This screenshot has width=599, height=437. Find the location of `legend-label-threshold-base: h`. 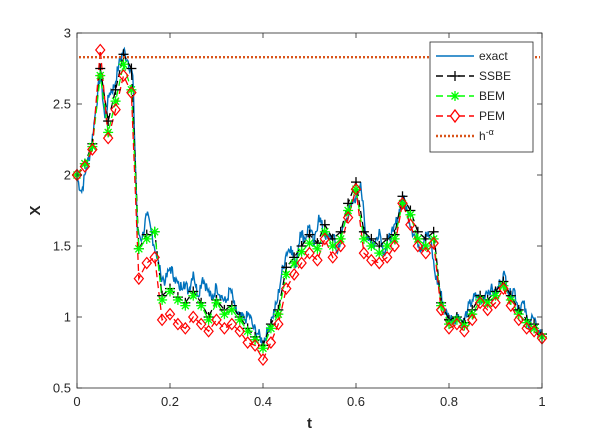

legend-label-threshold-base: h is located at coordinates (482, 136).